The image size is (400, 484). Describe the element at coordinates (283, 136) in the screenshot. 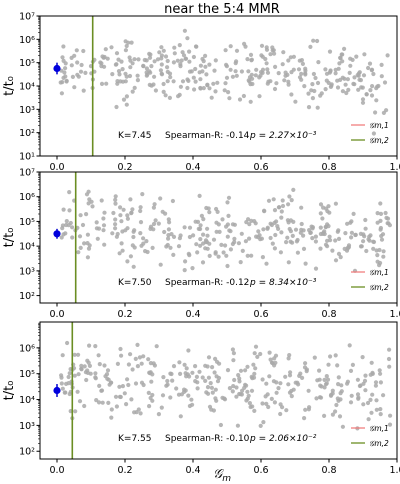

I see `annotation-p: p = 2.27×10⁻³` at that location.